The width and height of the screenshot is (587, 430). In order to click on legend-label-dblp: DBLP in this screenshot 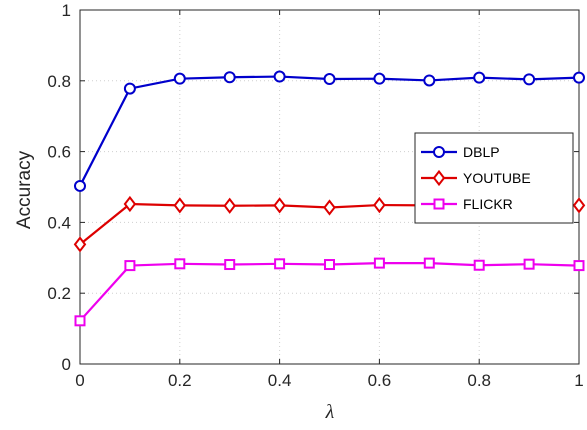, I will do `click(481, 152)`.